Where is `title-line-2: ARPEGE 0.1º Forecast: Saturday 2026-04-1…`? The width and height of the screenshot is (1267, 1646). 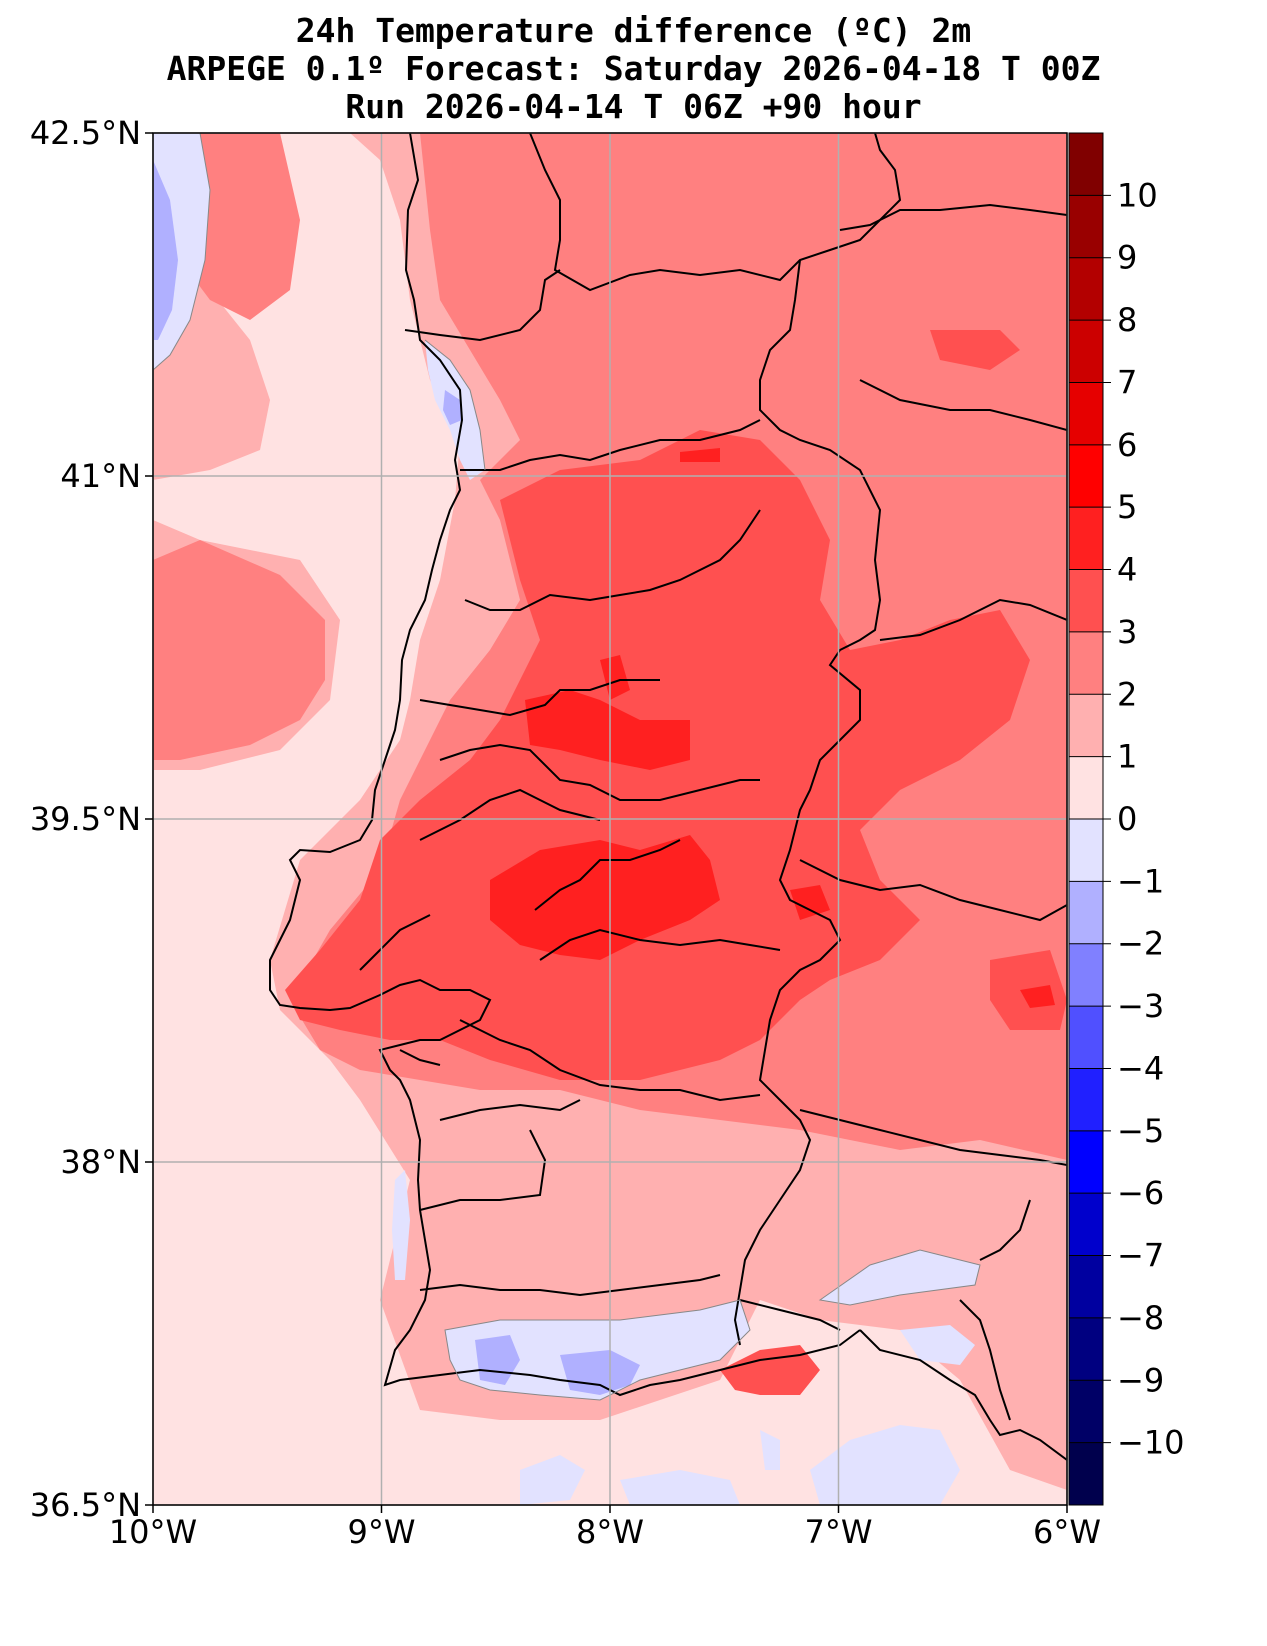
title-line-2: ARPEGE 0.1º Forecast: Saturday 2026-04-1… is located at coordinates (633, 68).